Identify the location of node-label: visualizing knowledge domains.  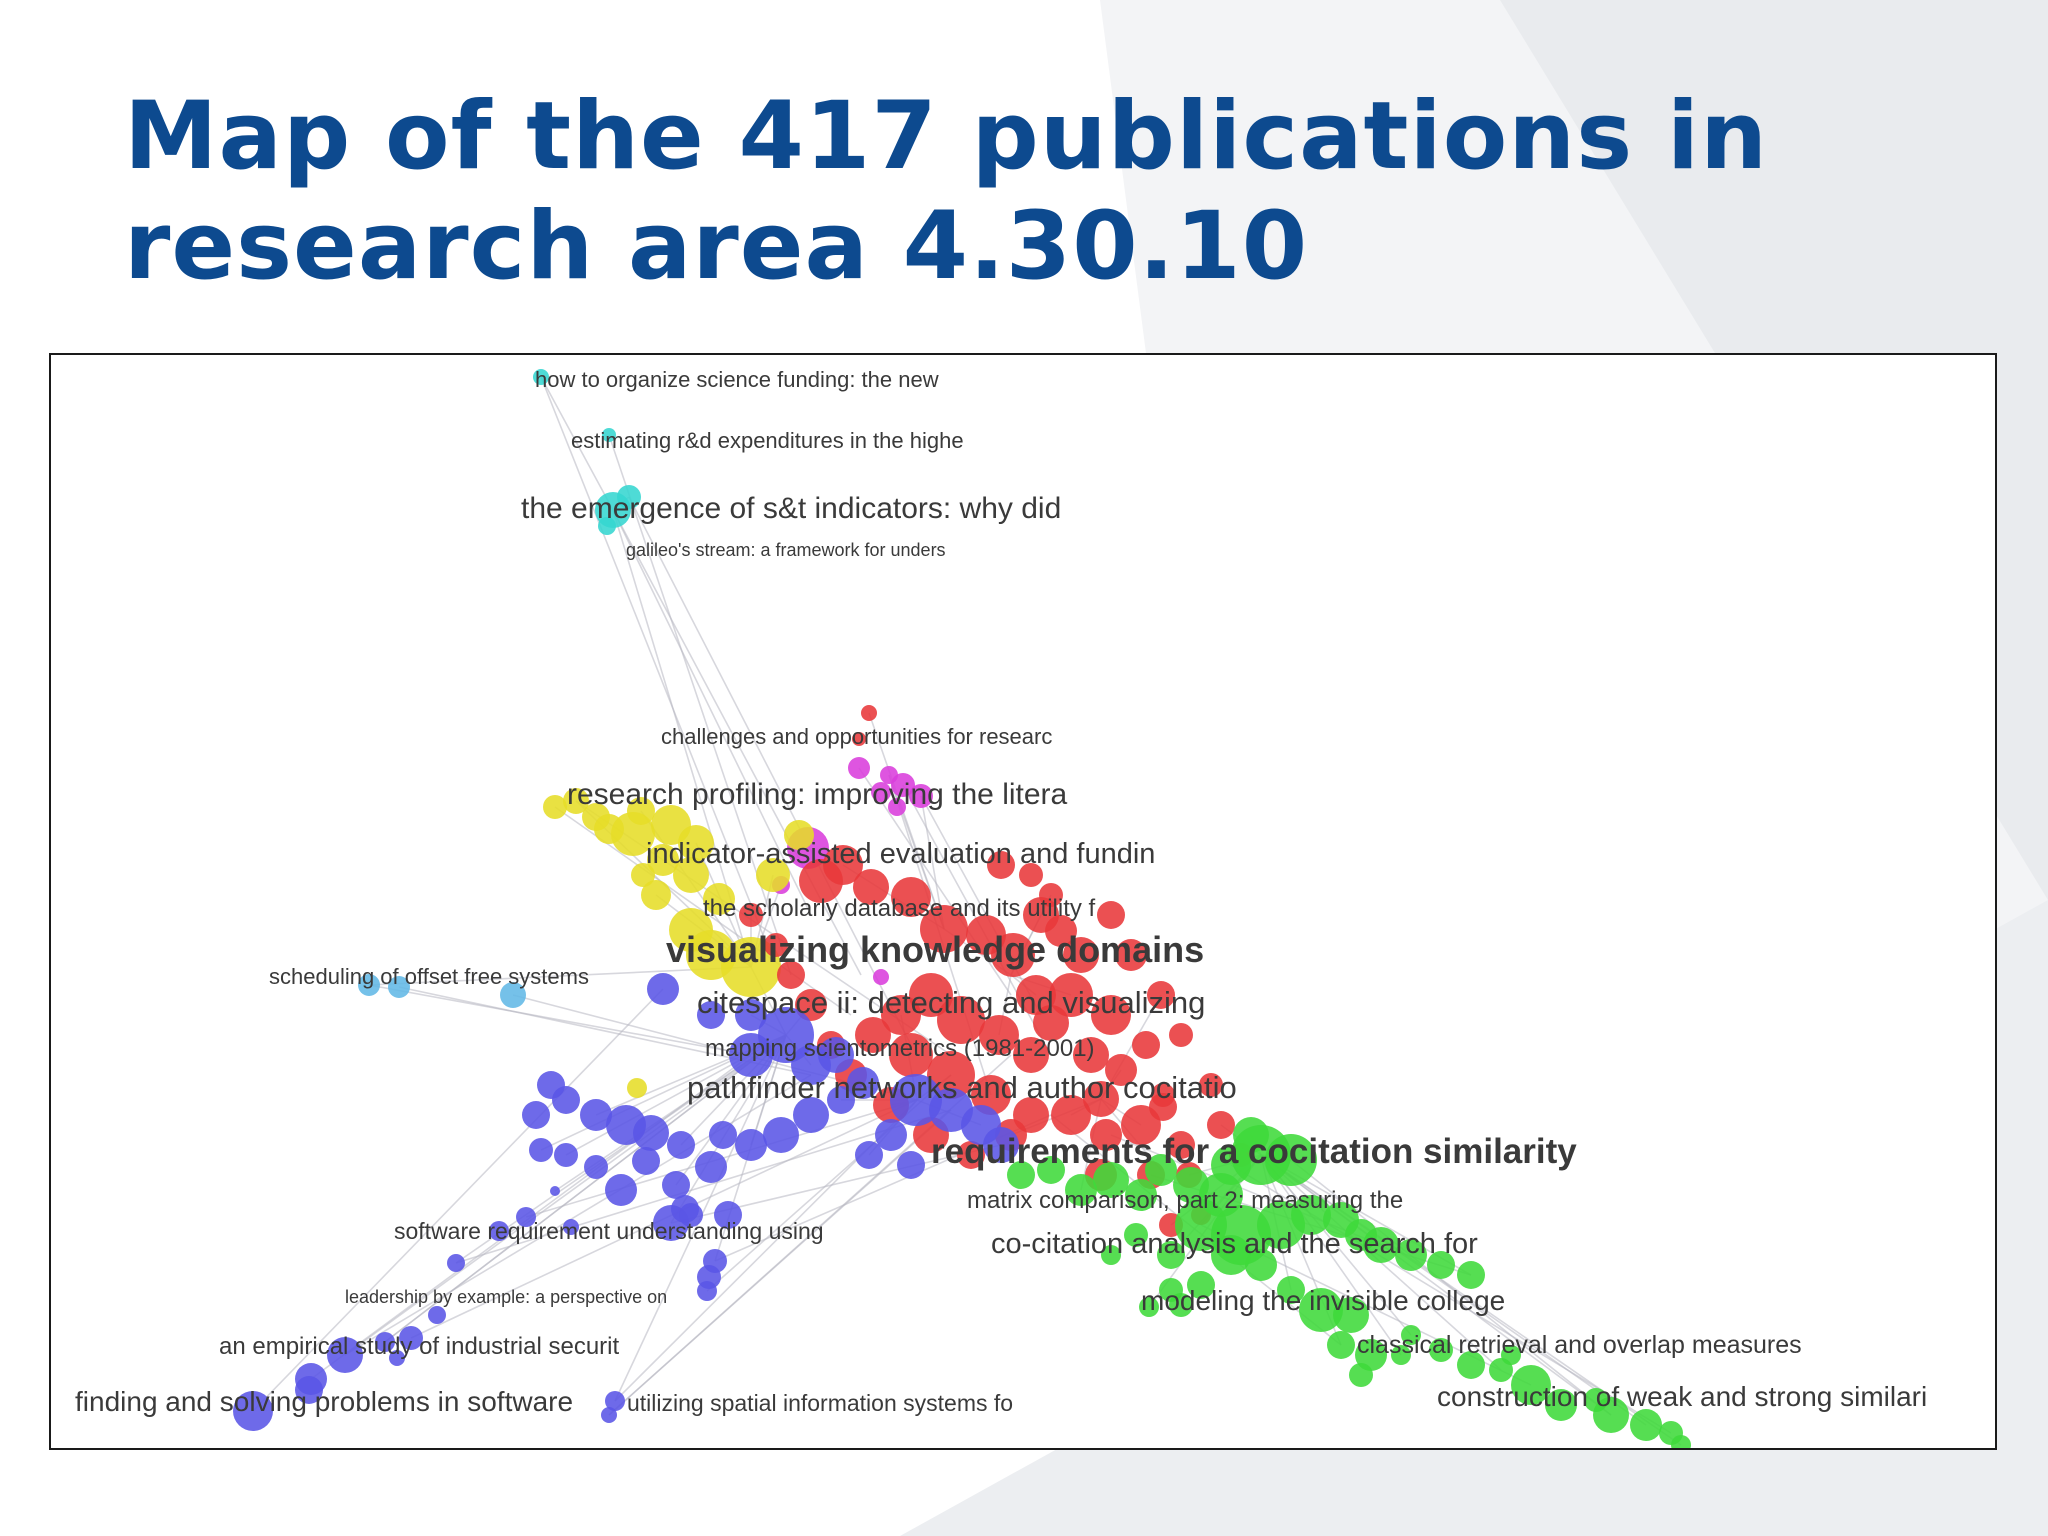
(935, 949).